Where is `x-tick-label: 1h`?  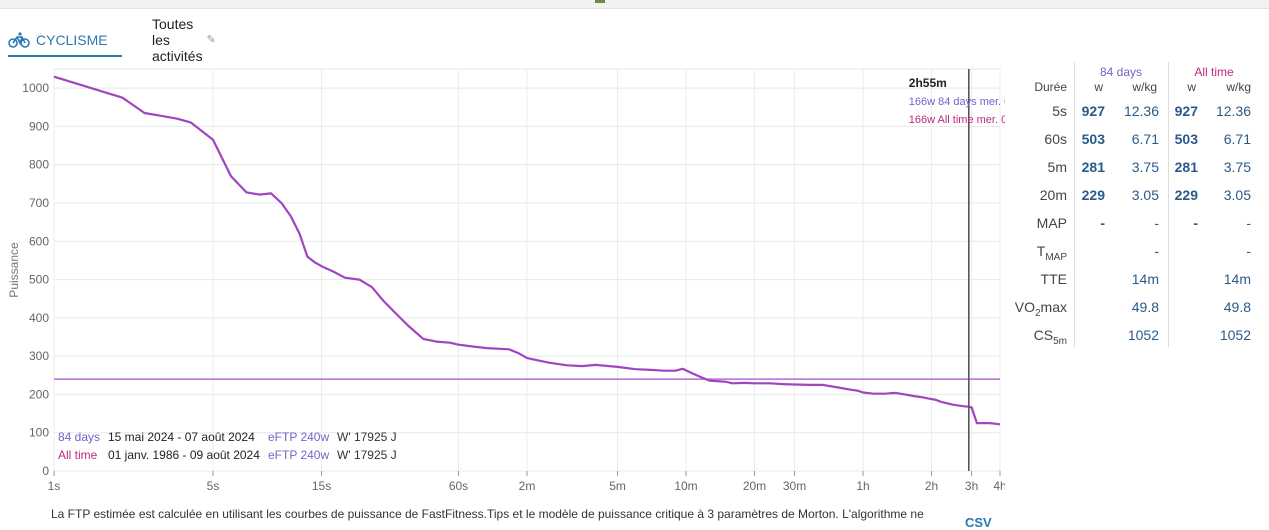 x-tick-label: 1h is located at coordinates (862, 486).